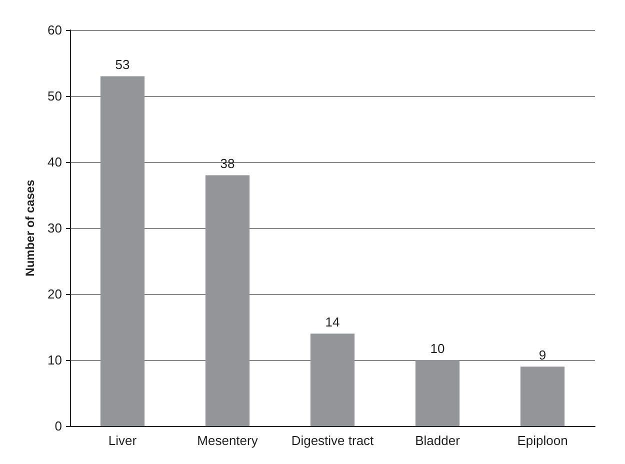  Describe the element at coordinates (55, 162) in the screenshot. I see `y-tick-label: 40` at that location.